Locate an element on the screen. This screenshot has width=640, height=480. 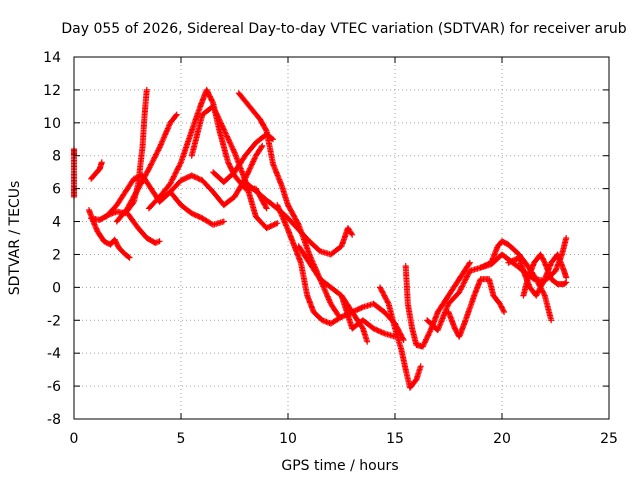
x-tick-label: 10 is located at coordinates (288, 439).